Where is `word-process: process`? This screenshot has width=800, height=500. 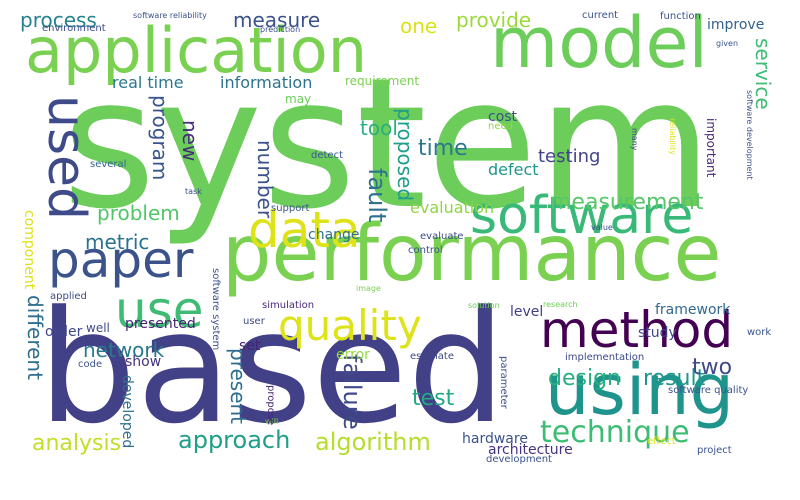 word-process: process is located at coordinates (58, 20).